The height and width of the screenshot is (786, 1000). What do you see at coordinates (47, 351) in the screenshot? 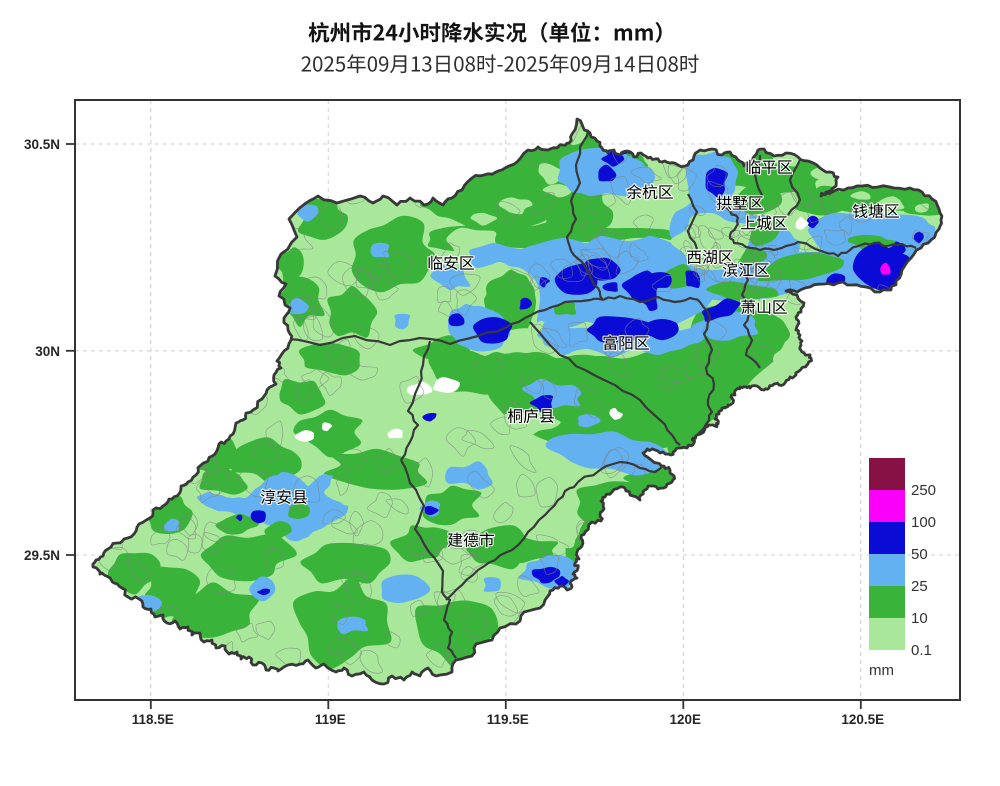
I see `svg-text: 30N` at bounding box center [47, 351].